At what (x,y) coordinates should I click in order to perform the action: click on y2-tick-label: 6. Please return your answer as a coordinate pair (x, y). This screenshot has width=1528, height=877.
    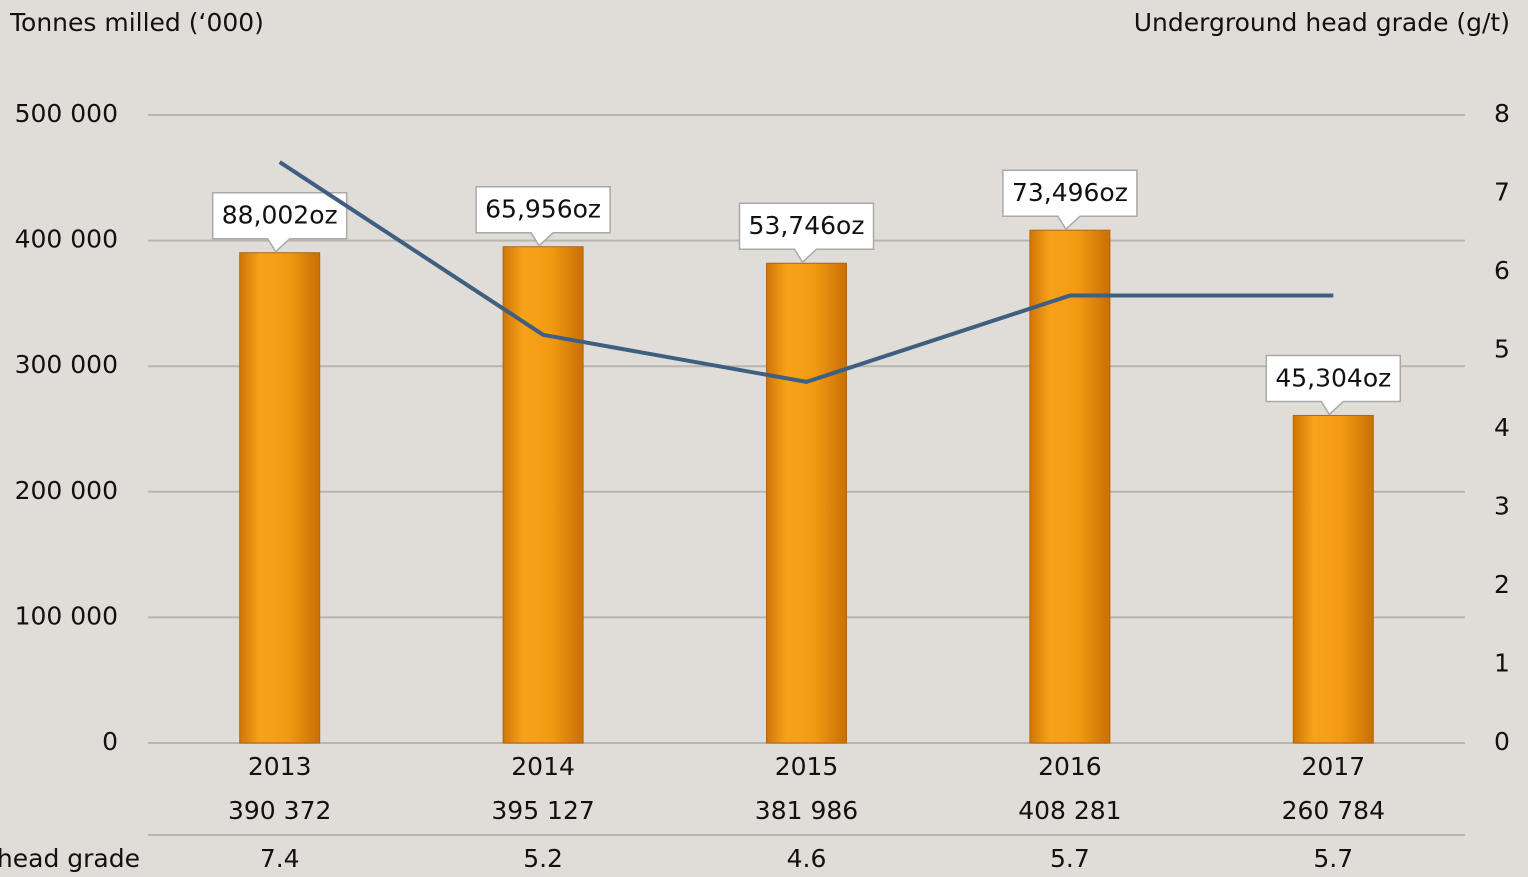
    Looking at the image, I should click on (1502, 270).